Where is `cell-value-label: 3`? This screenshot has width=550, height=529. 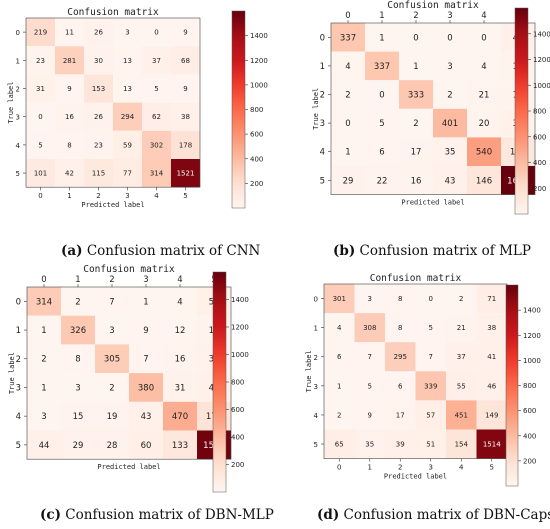
cell-value-label: 3 is located at coordinates (77, 388).